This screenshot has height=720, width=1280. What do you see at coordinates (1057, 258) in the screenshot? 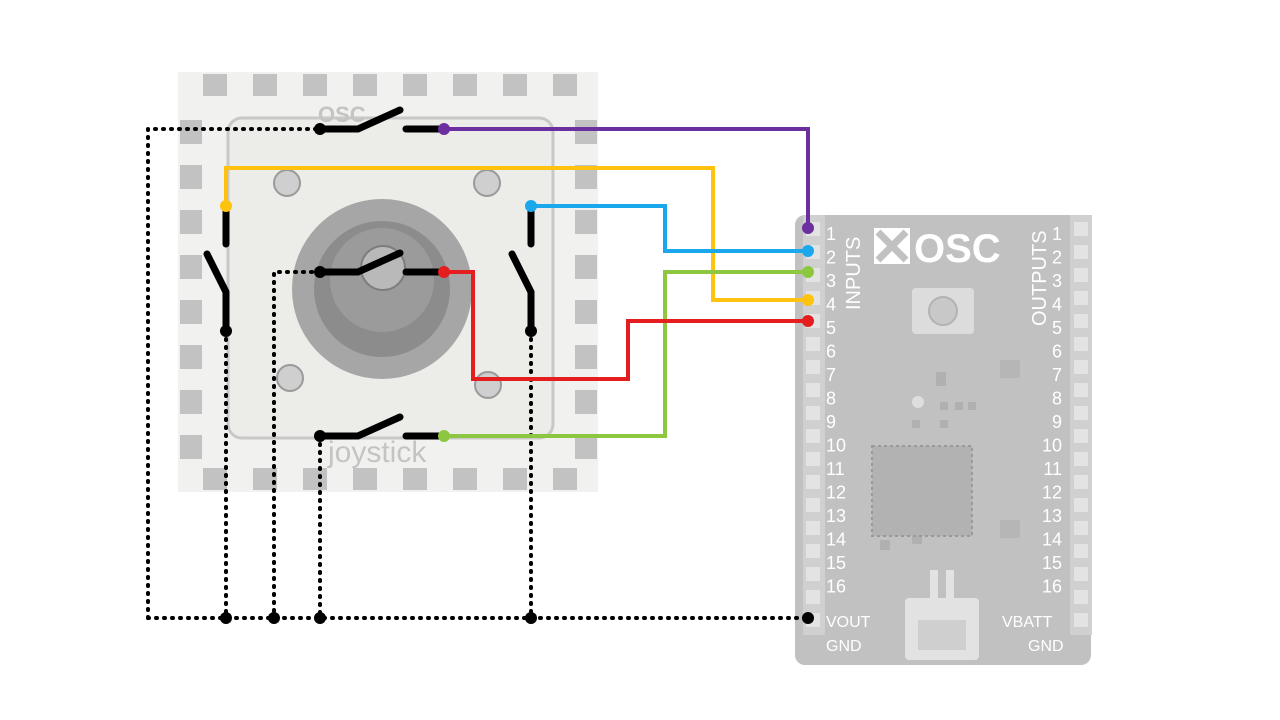
I see `output-pin-number: 2` at bounding box center [1057, 258].